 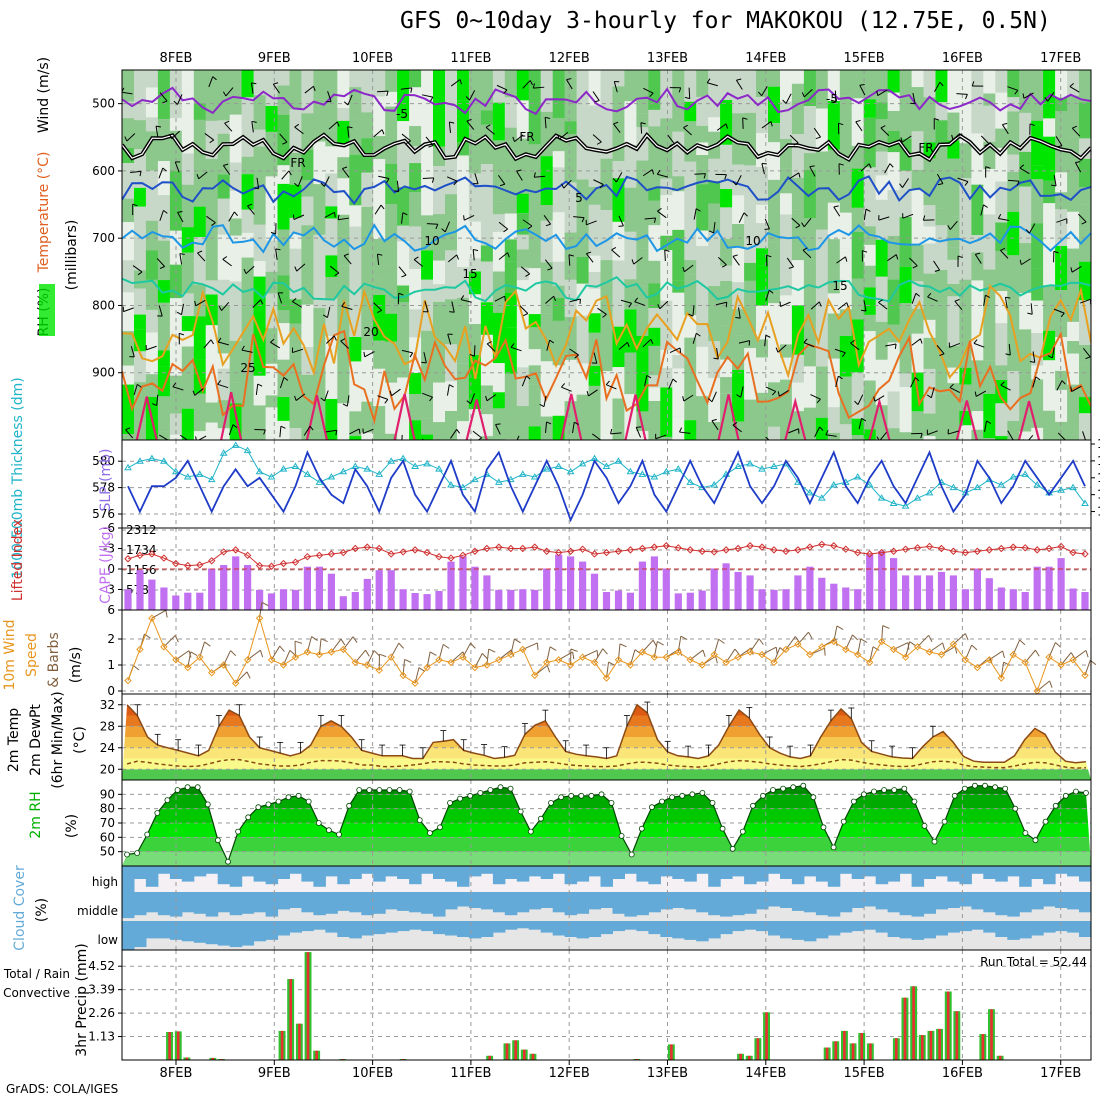 What do you see at coordinates (348, 643) in the screenshot?
I see `wind10-barb` at bounding box center [348, 643].